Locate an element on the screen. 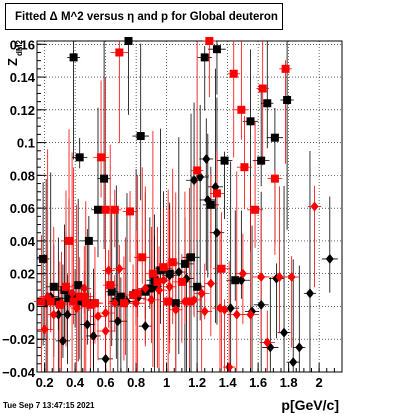 The height and width of the screenshot is (414, 400). y-tick-label: −0.02 is located at coordinates (18, 339).